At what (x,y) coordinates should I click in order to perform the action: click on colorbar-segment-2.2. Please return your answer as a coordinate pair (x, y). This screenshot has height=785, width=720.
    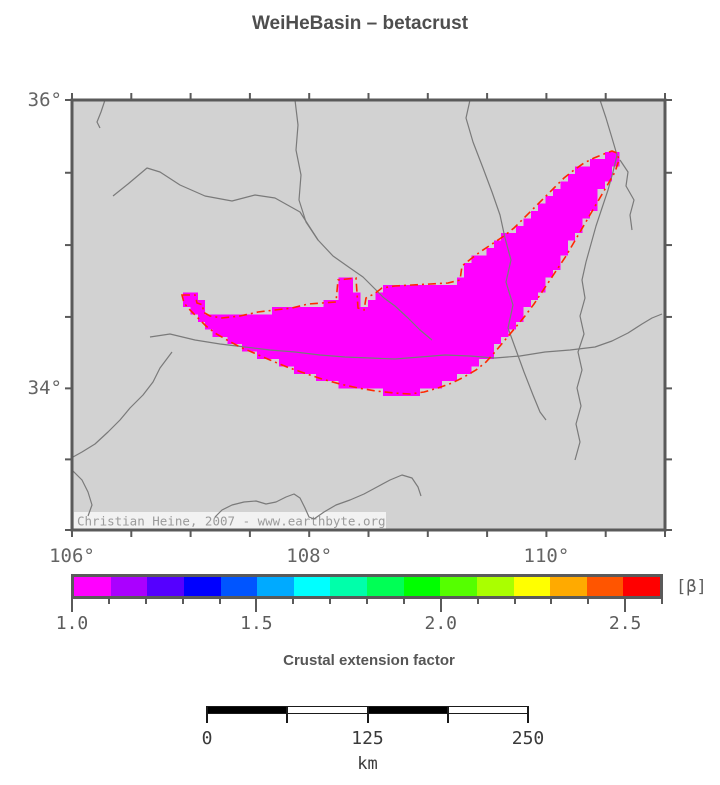
    Looking at the image, I should click on (532, 586).